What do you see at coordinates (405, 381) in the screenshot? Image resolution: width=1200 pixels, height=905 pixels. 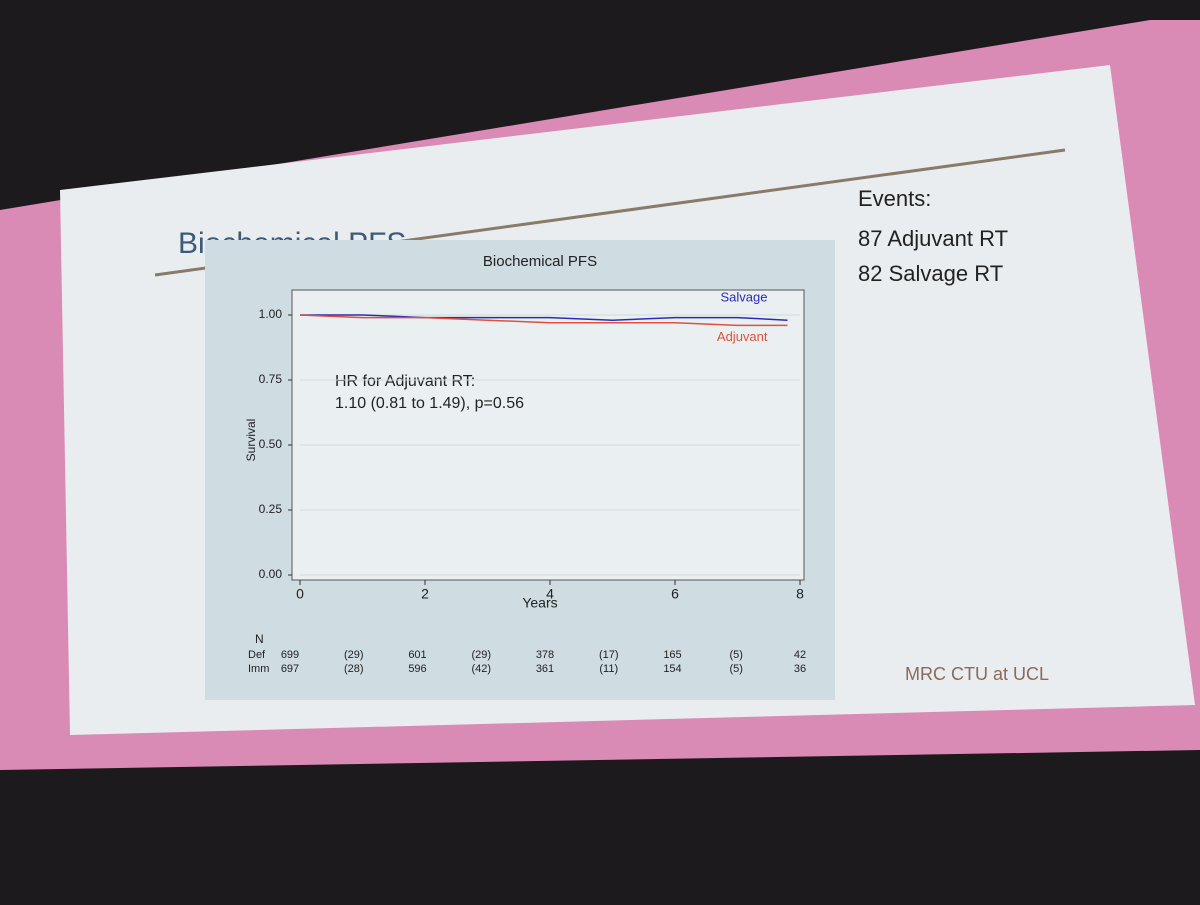 I see `annotation: HR for Adjuvant RT:` at bounding box center [405, 381].